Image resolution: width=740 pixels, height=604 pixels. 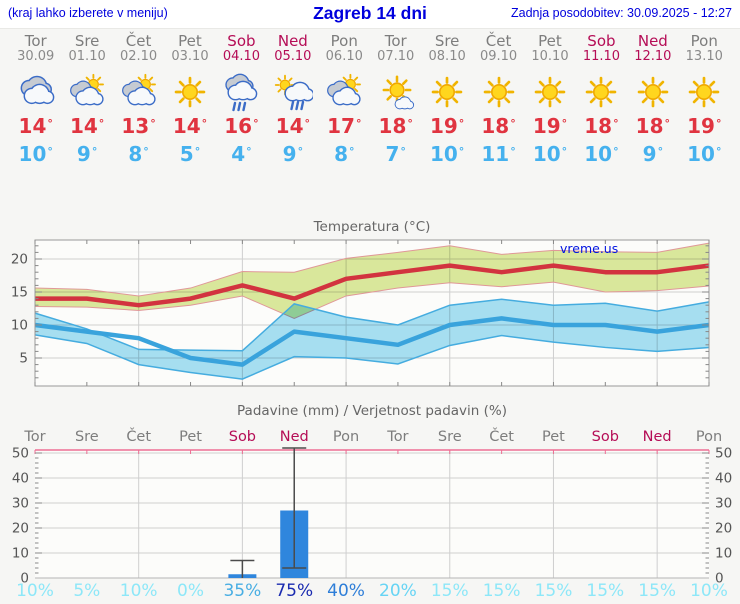 What do you see at coordinates (19, 293) in the screenshot?
I see `svg-text: 15` at bounding box center [19, 293].